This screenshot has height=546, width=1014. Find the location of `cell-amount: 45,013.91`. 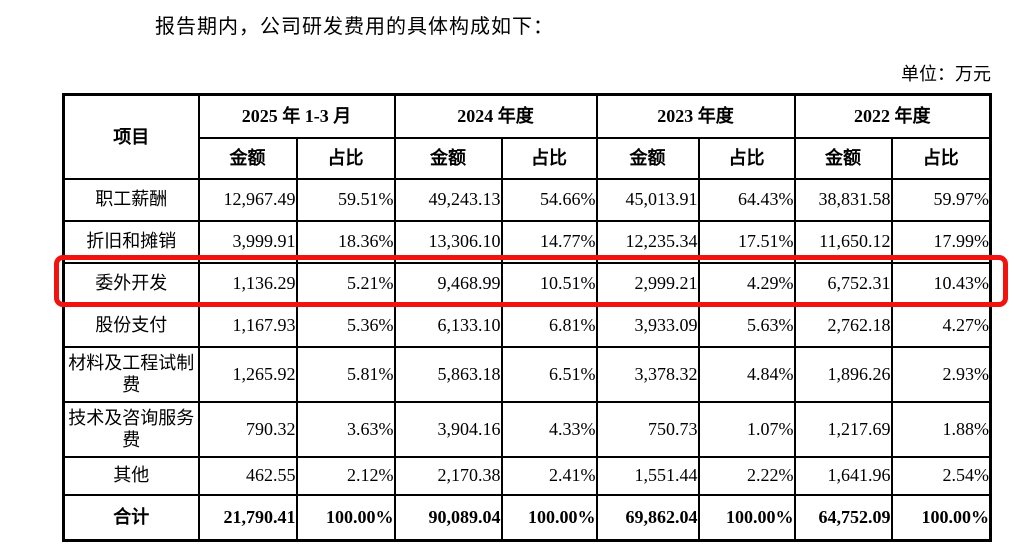

cell-amount: 45,013.91 is located at coordinates (647, 199).